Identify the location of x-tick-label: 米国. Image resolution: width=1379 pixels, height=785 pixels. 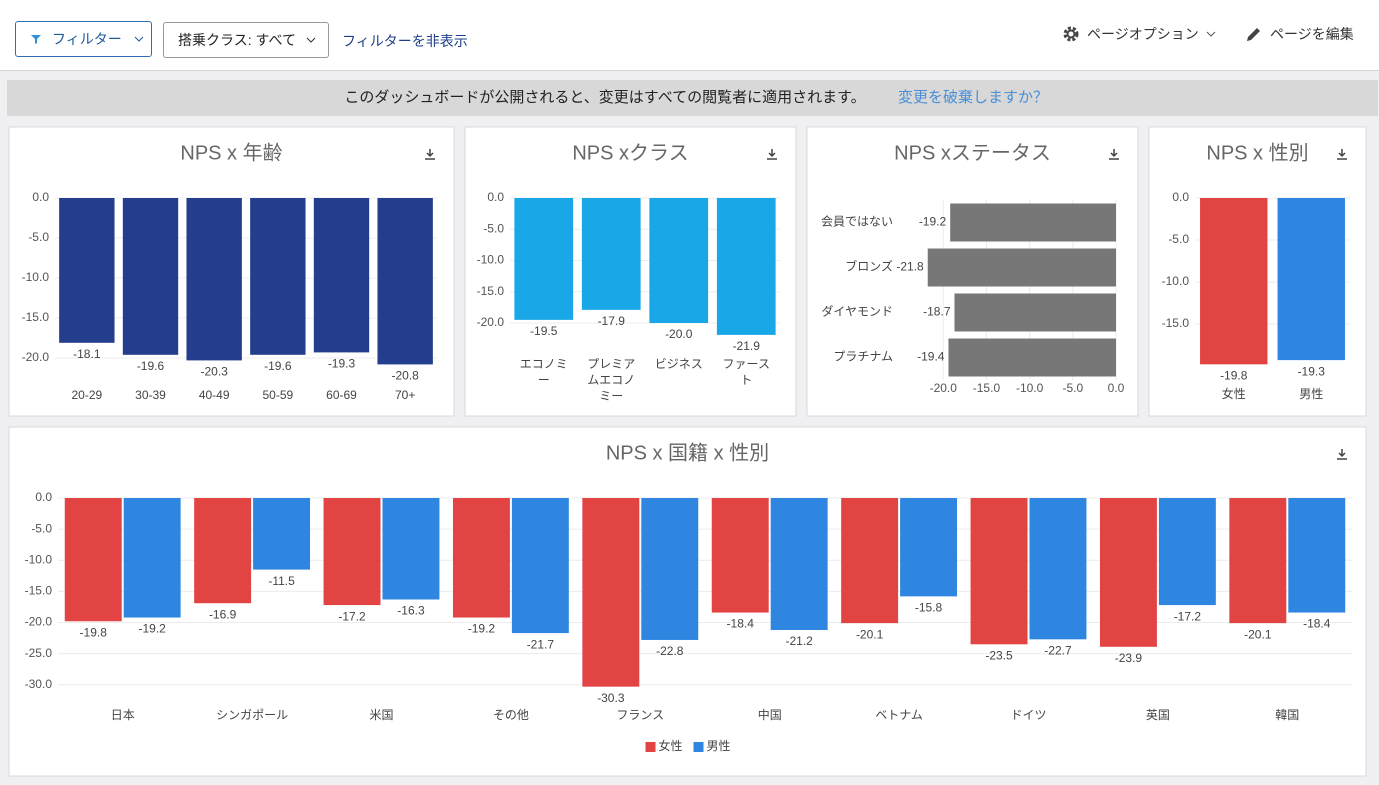
(381, 715).